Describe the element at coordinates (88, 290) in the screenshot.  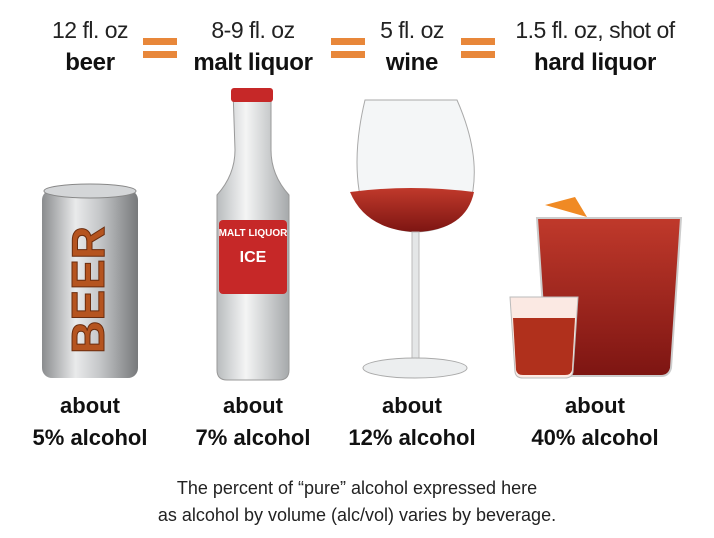
I see `can-label: BEER` at that location.